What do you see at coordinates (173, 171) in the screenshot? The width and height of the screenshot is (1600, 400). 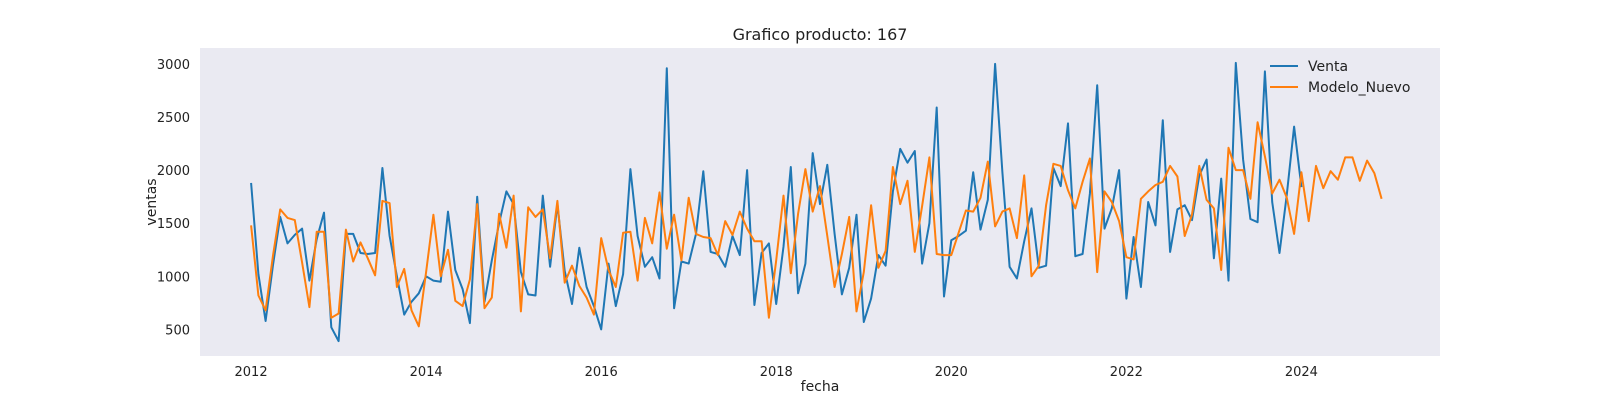 I see `y-tick-label: 2000` at bounding box center [173, 171].